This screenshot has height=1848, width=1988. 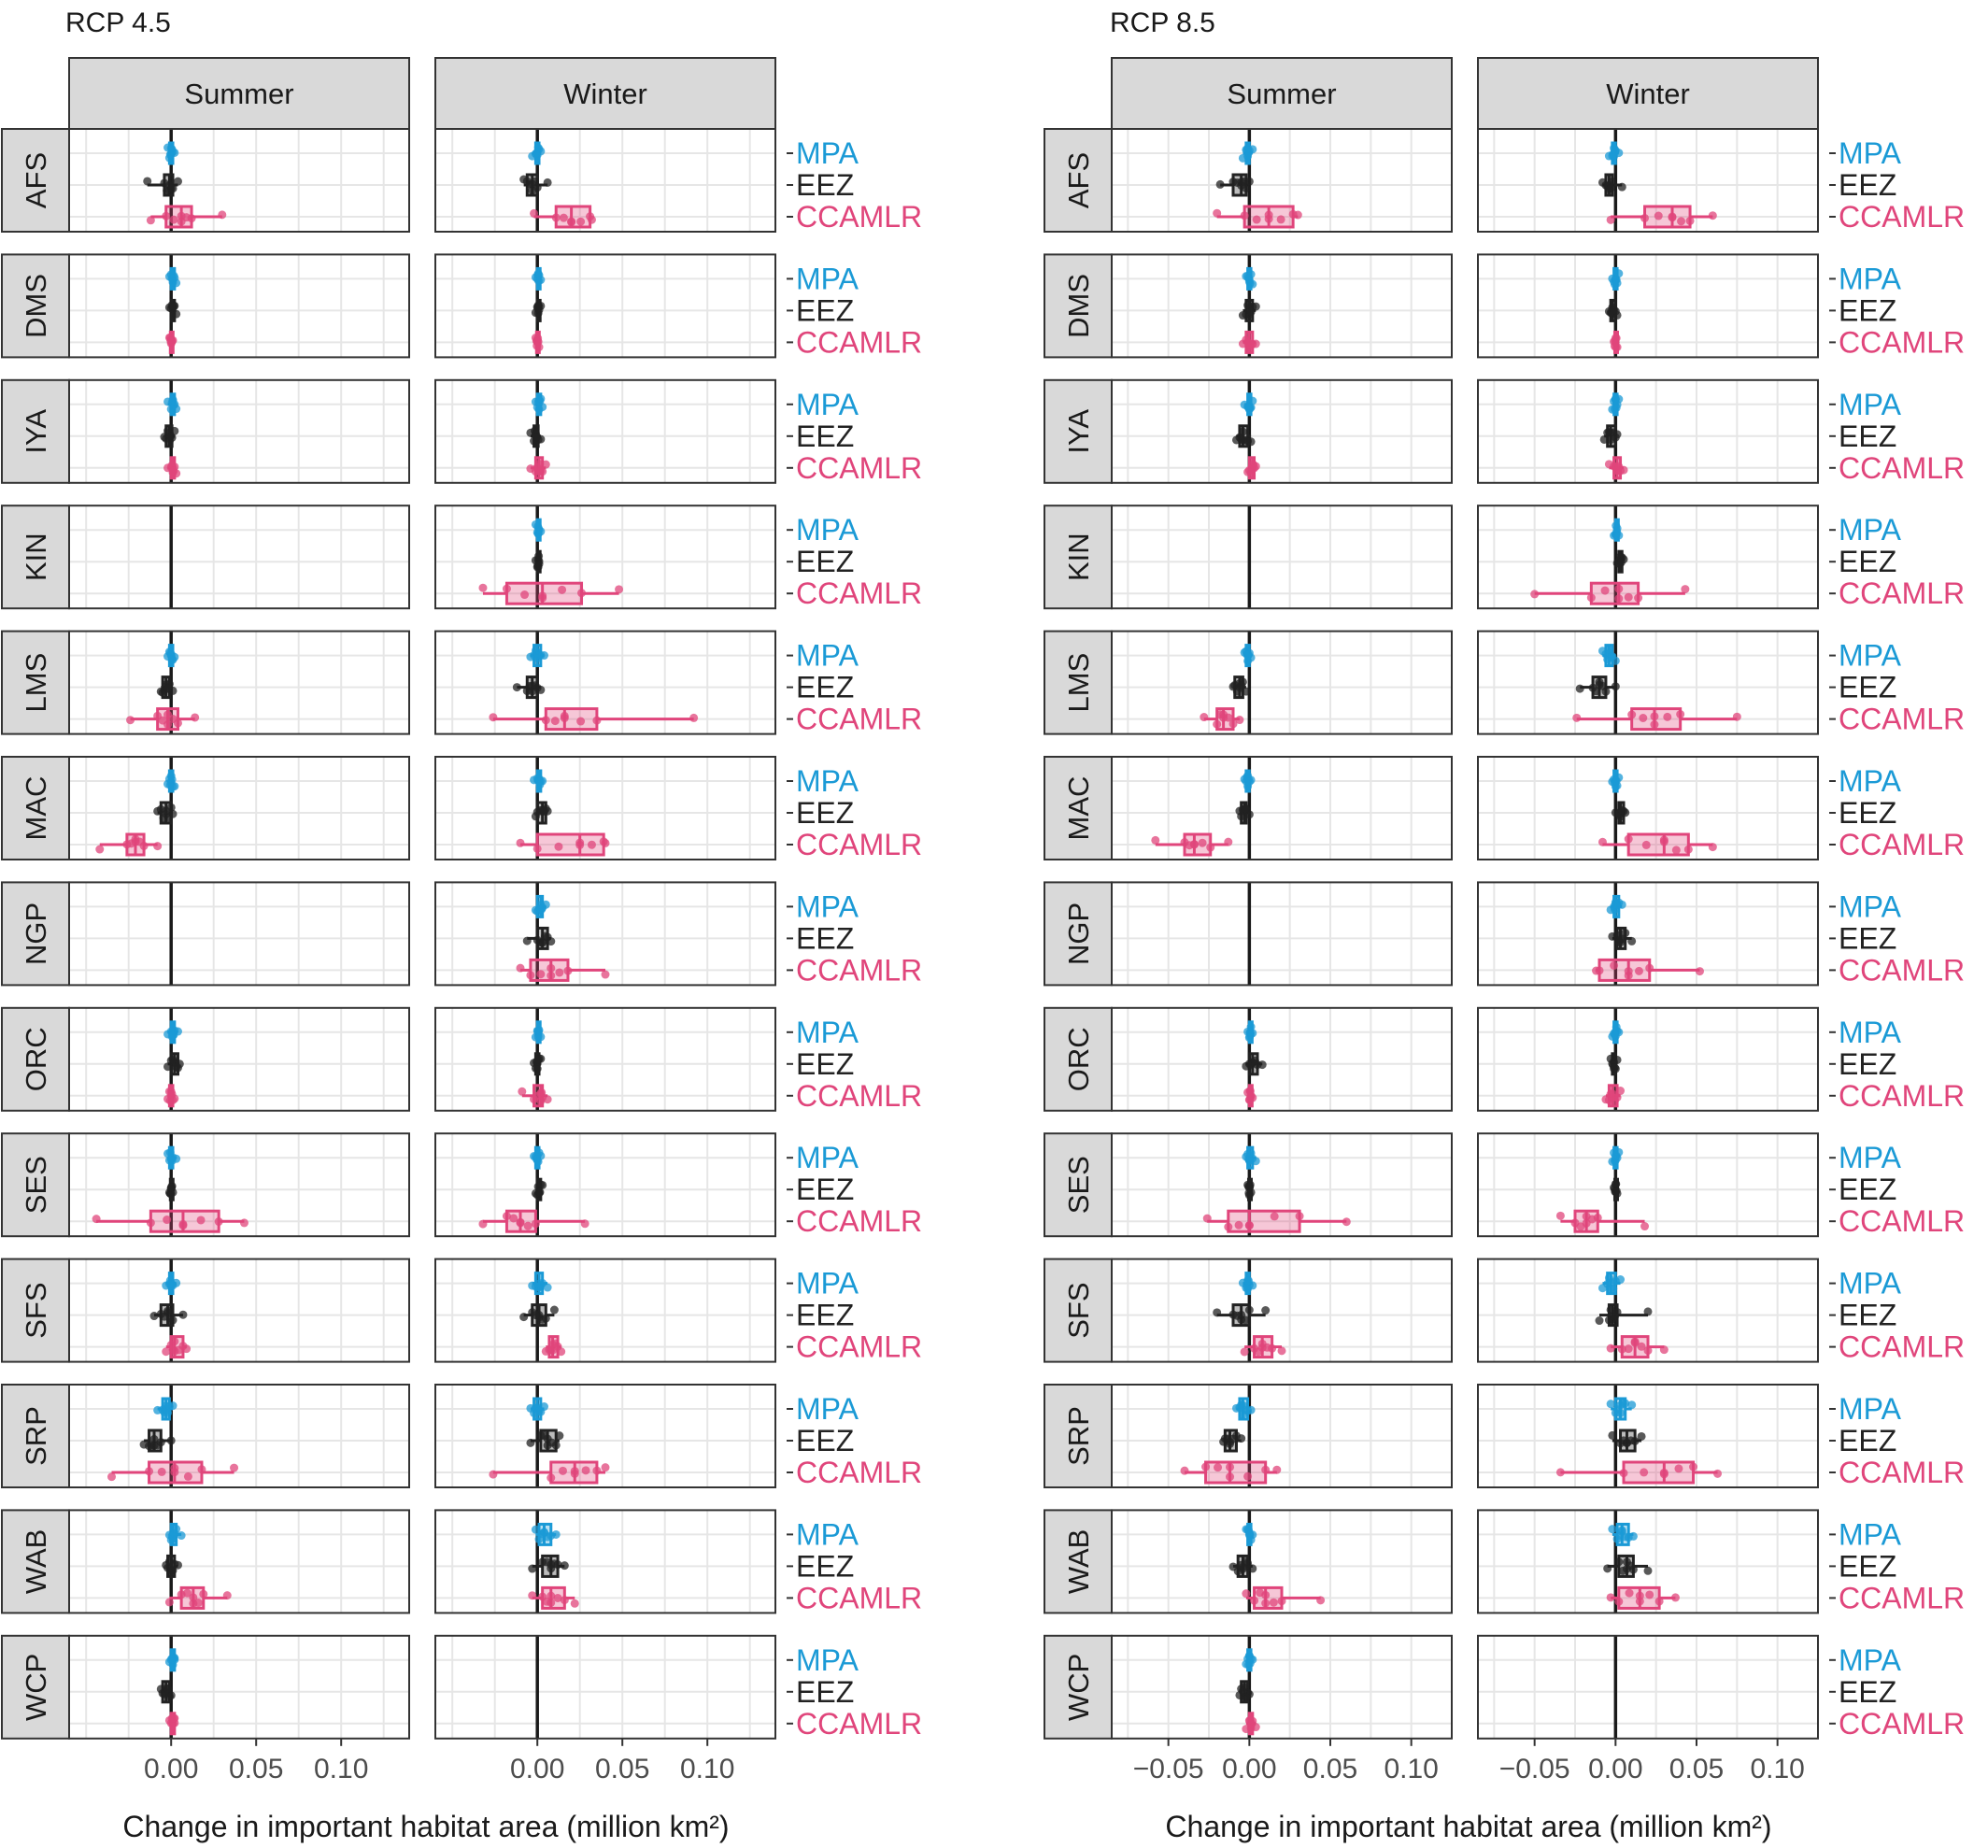 I want to click on facet-row-label: MAC, so click(x=36, y=808).